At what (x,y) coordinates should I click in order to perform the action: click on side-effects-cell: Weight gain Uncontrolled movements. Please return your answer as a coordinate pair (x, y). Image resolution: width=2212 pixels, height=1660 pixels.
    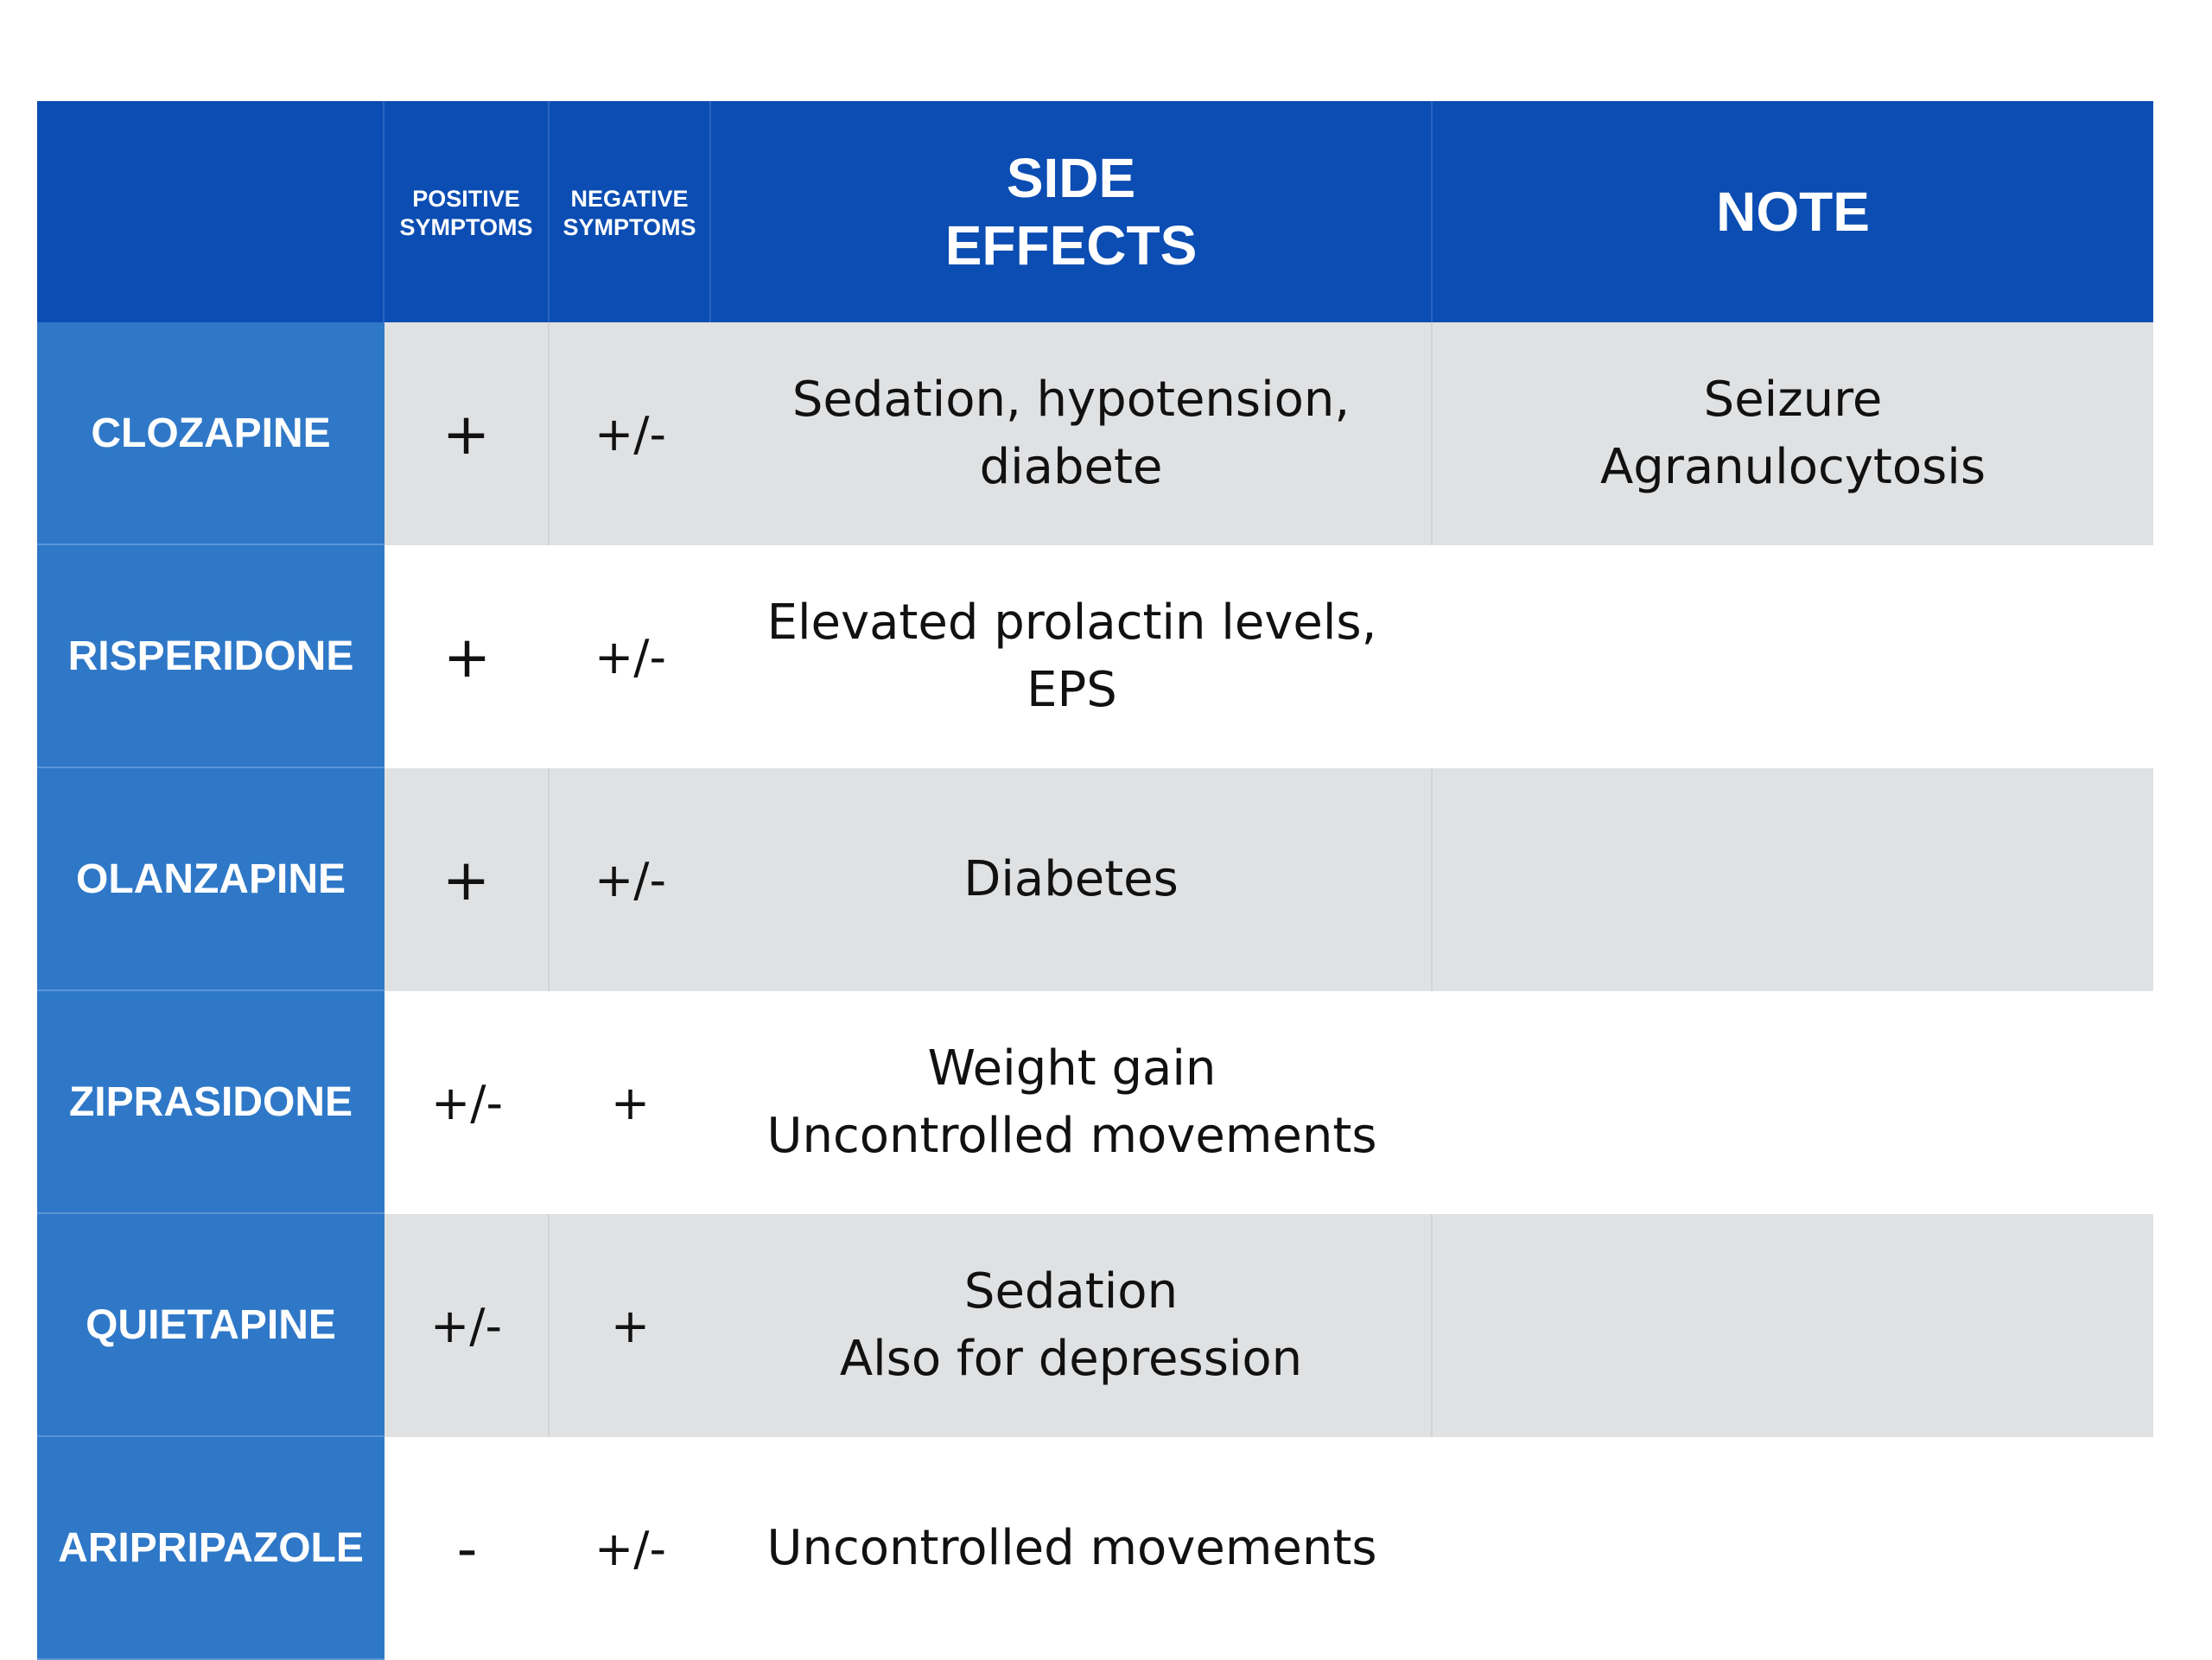
    Looking at the image, I should click on (1072, 1102).